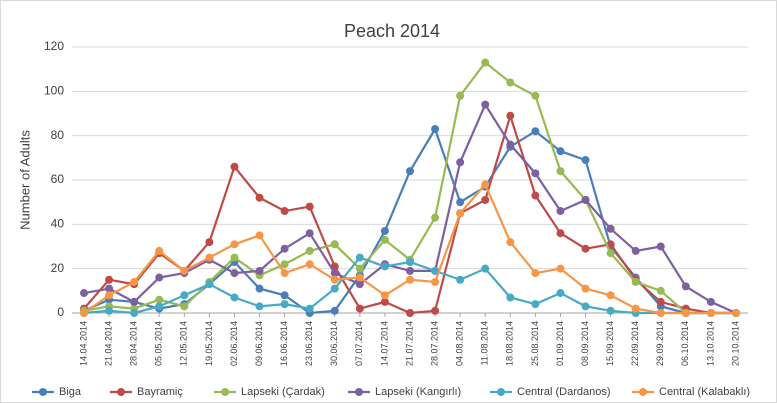 This screenshot has width=777, height=403. What do you see at coordinates (610, 343) in the screenshot?
I see `x-tick-label: 15.09.2014` at bounding box center [610, 343].